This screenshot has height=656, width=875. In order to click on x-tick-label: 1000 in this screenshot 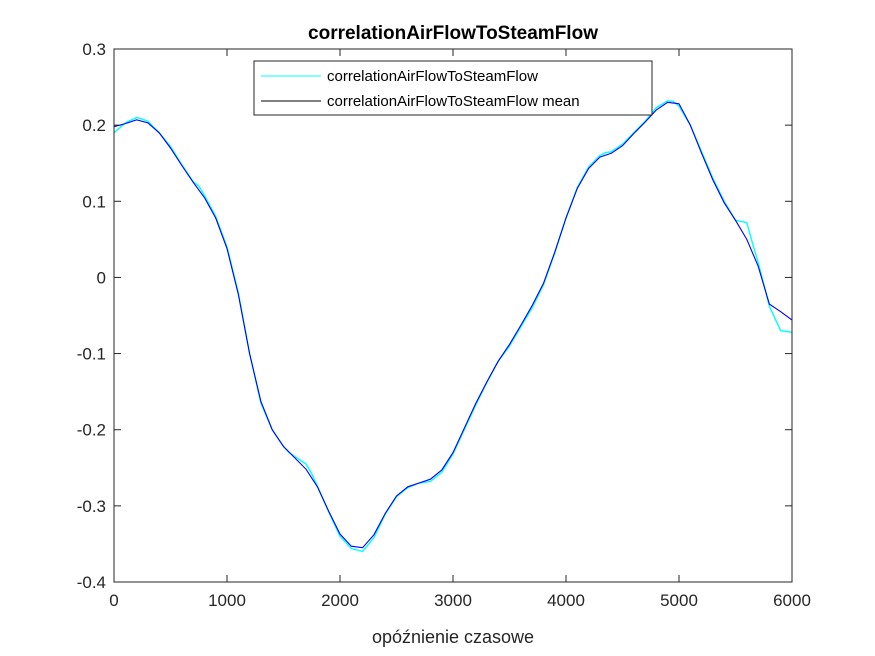, I will do `click(227, 600)`.